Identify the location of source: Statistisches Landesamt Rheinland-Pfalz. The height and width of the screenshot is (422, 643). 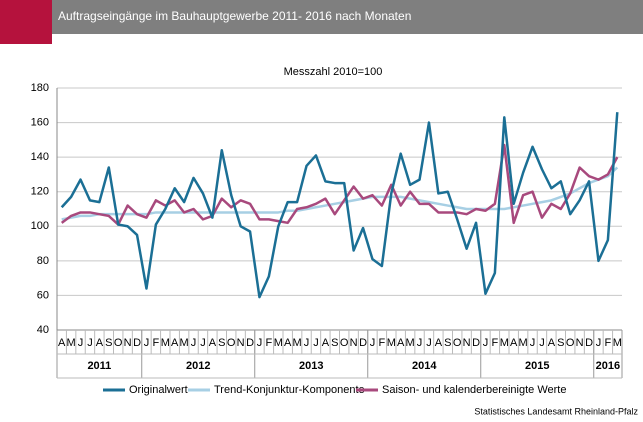
(556, 411).